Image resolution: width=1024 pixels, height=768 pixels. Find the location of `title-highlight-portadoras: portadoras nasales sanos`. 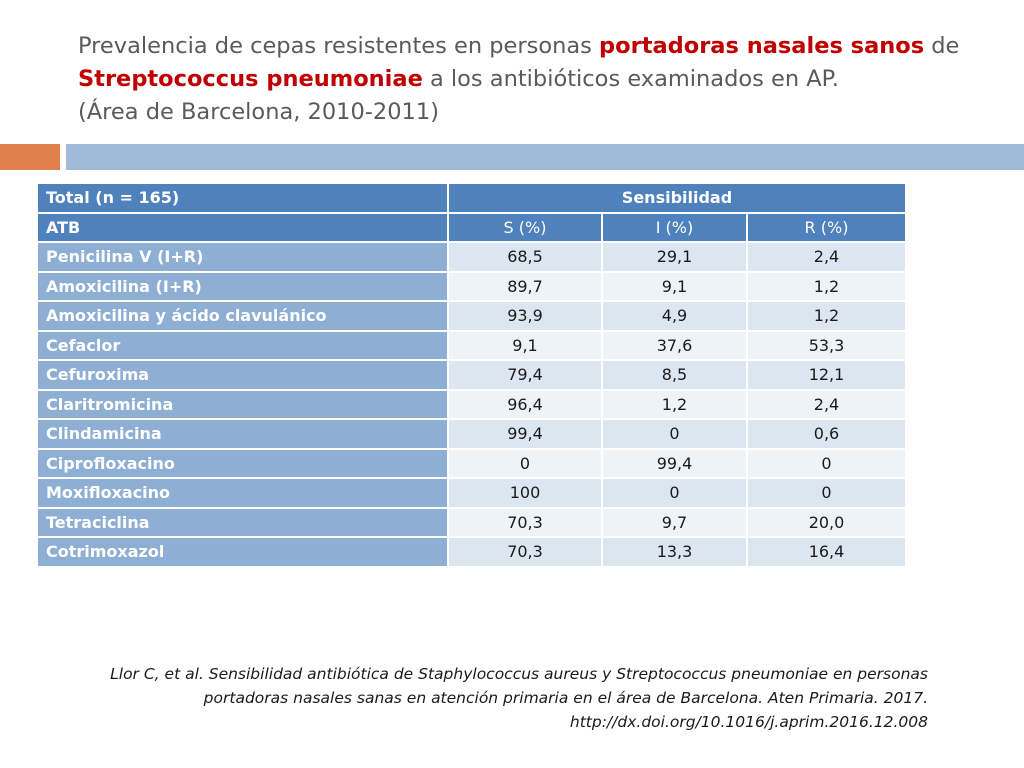

title-highlight-portadoras: portadoras nasales sanos is located at coordinates (762, 46).